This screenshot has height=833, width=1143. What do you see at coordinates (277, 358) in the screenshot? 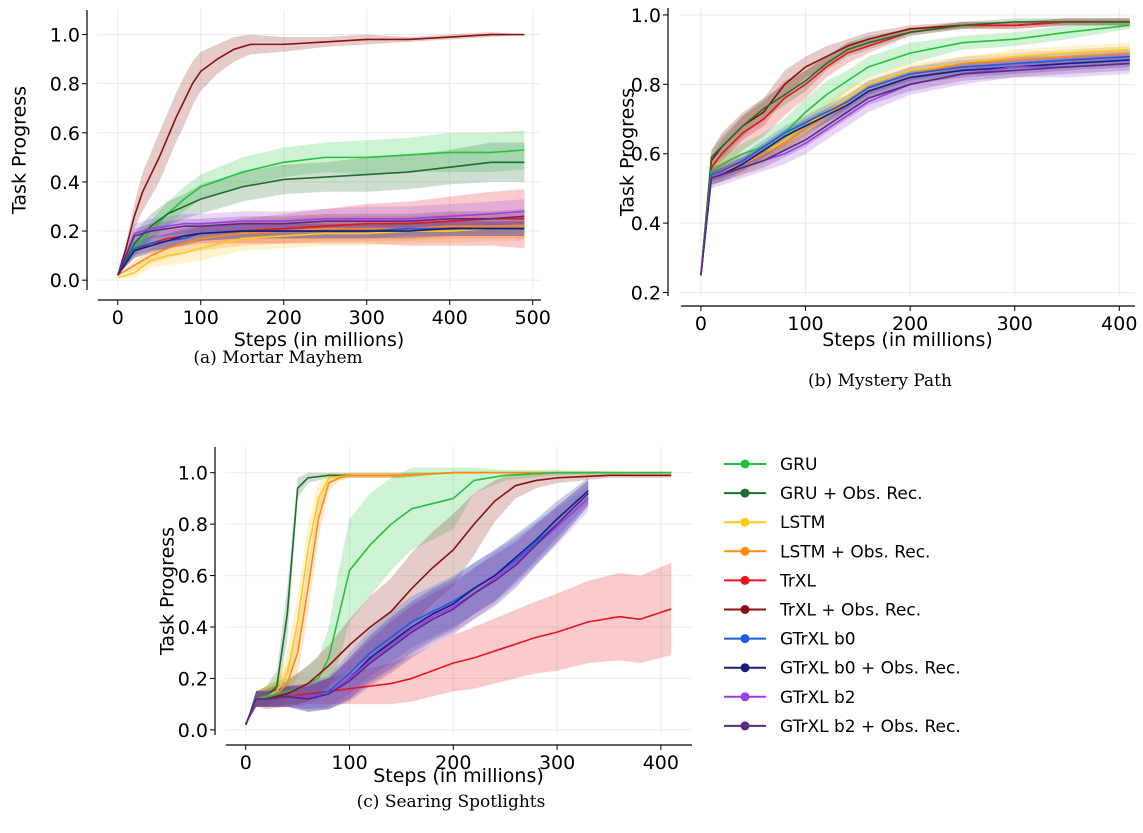
I see `panel-caption: (a) Mortar Mayhem` at bounding box center [277, 358].